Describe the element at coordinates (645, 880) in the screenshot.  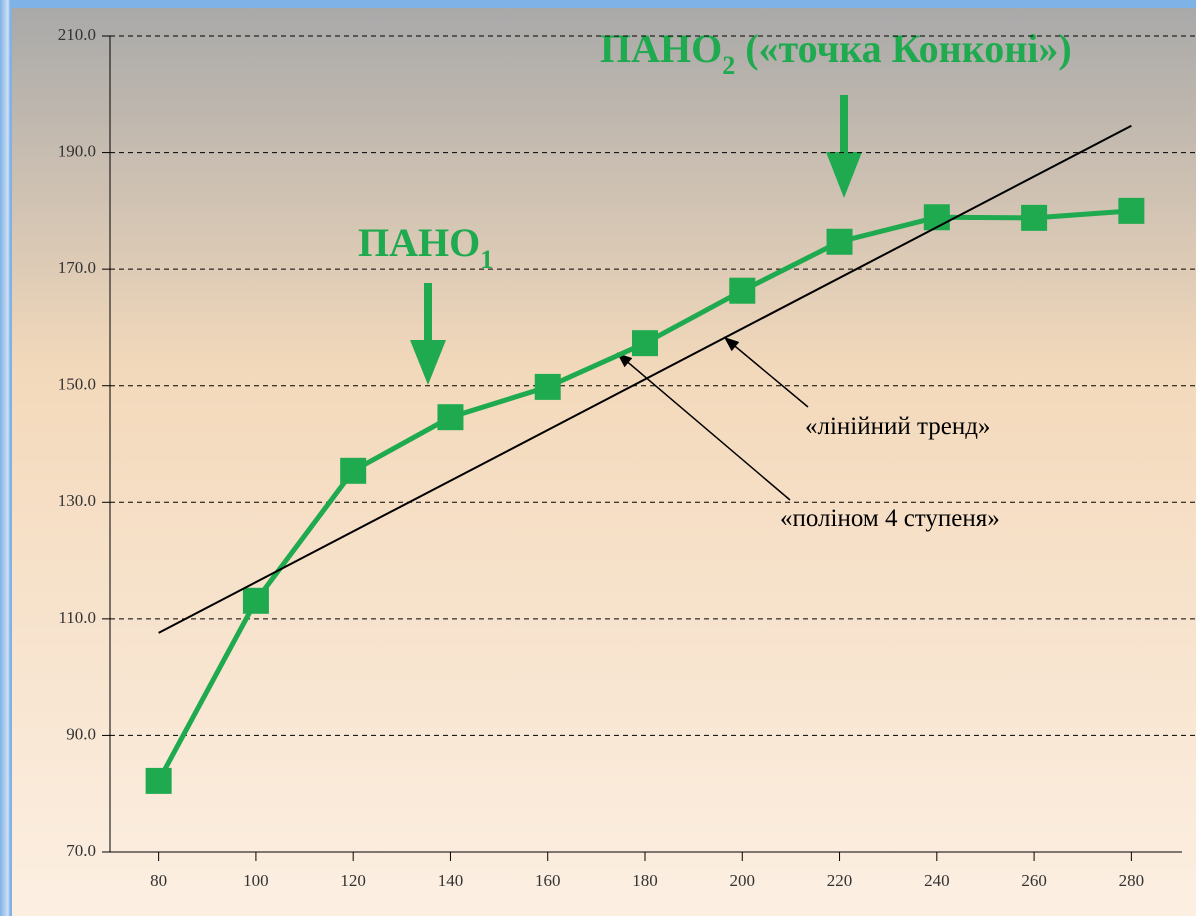
I see `x-tick-label: 180` at that location.